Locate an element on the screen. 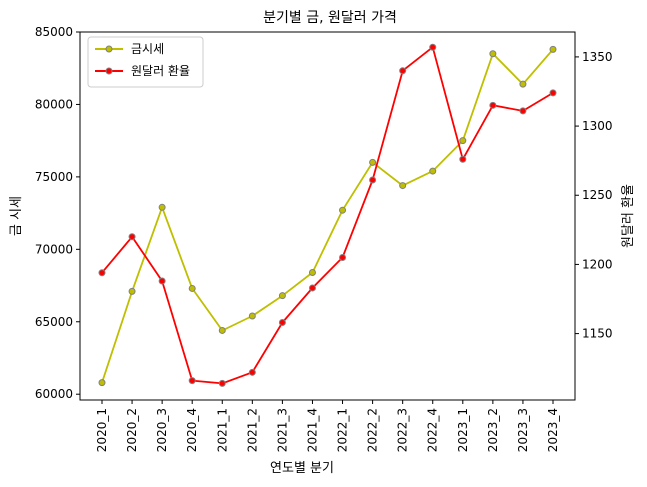  x-tick-label: 2023_3 is located at coordinates (523, 430).